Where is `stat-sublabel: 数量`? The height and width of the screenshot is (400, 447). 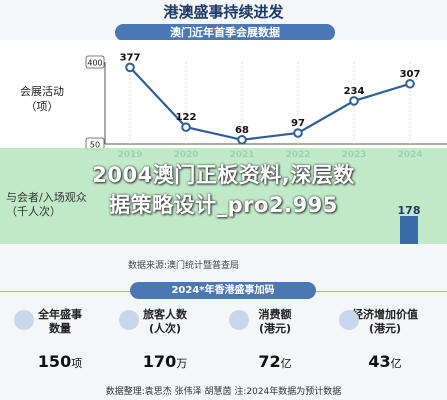
stat-sublabel: 数量 is located at coordinates (60, 328).